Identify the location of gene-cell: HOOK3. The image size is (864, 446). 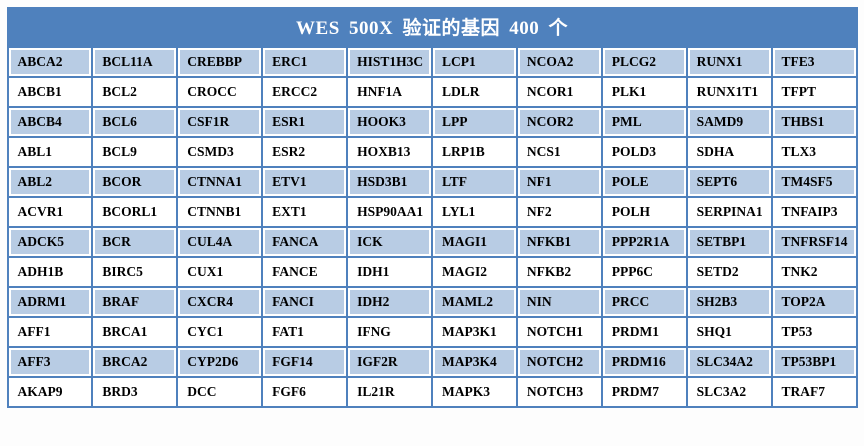
(389, 122).